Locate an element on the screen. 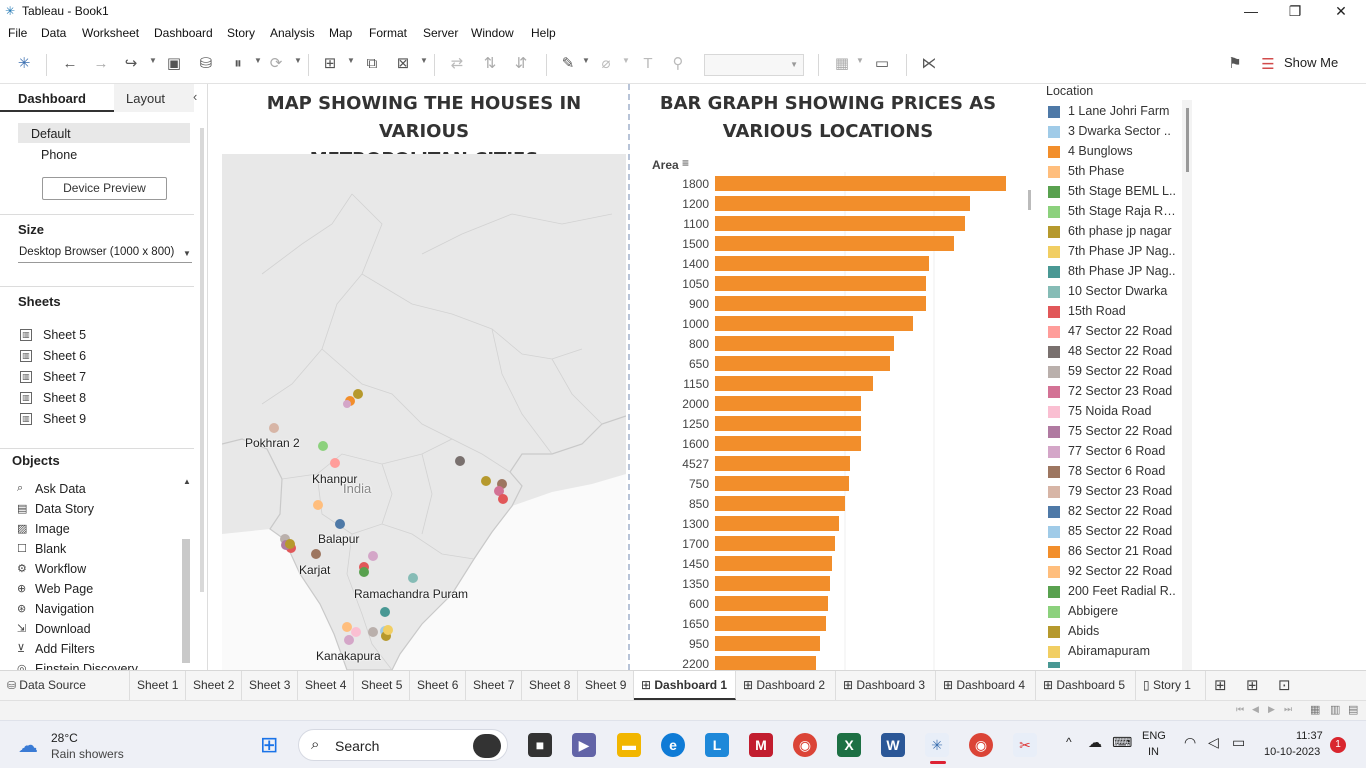 Image resolution: width=1366 pixels, height=768 pixels. legend-item: 5th Stage BEML L.. is located at coordinates (1114, 192).